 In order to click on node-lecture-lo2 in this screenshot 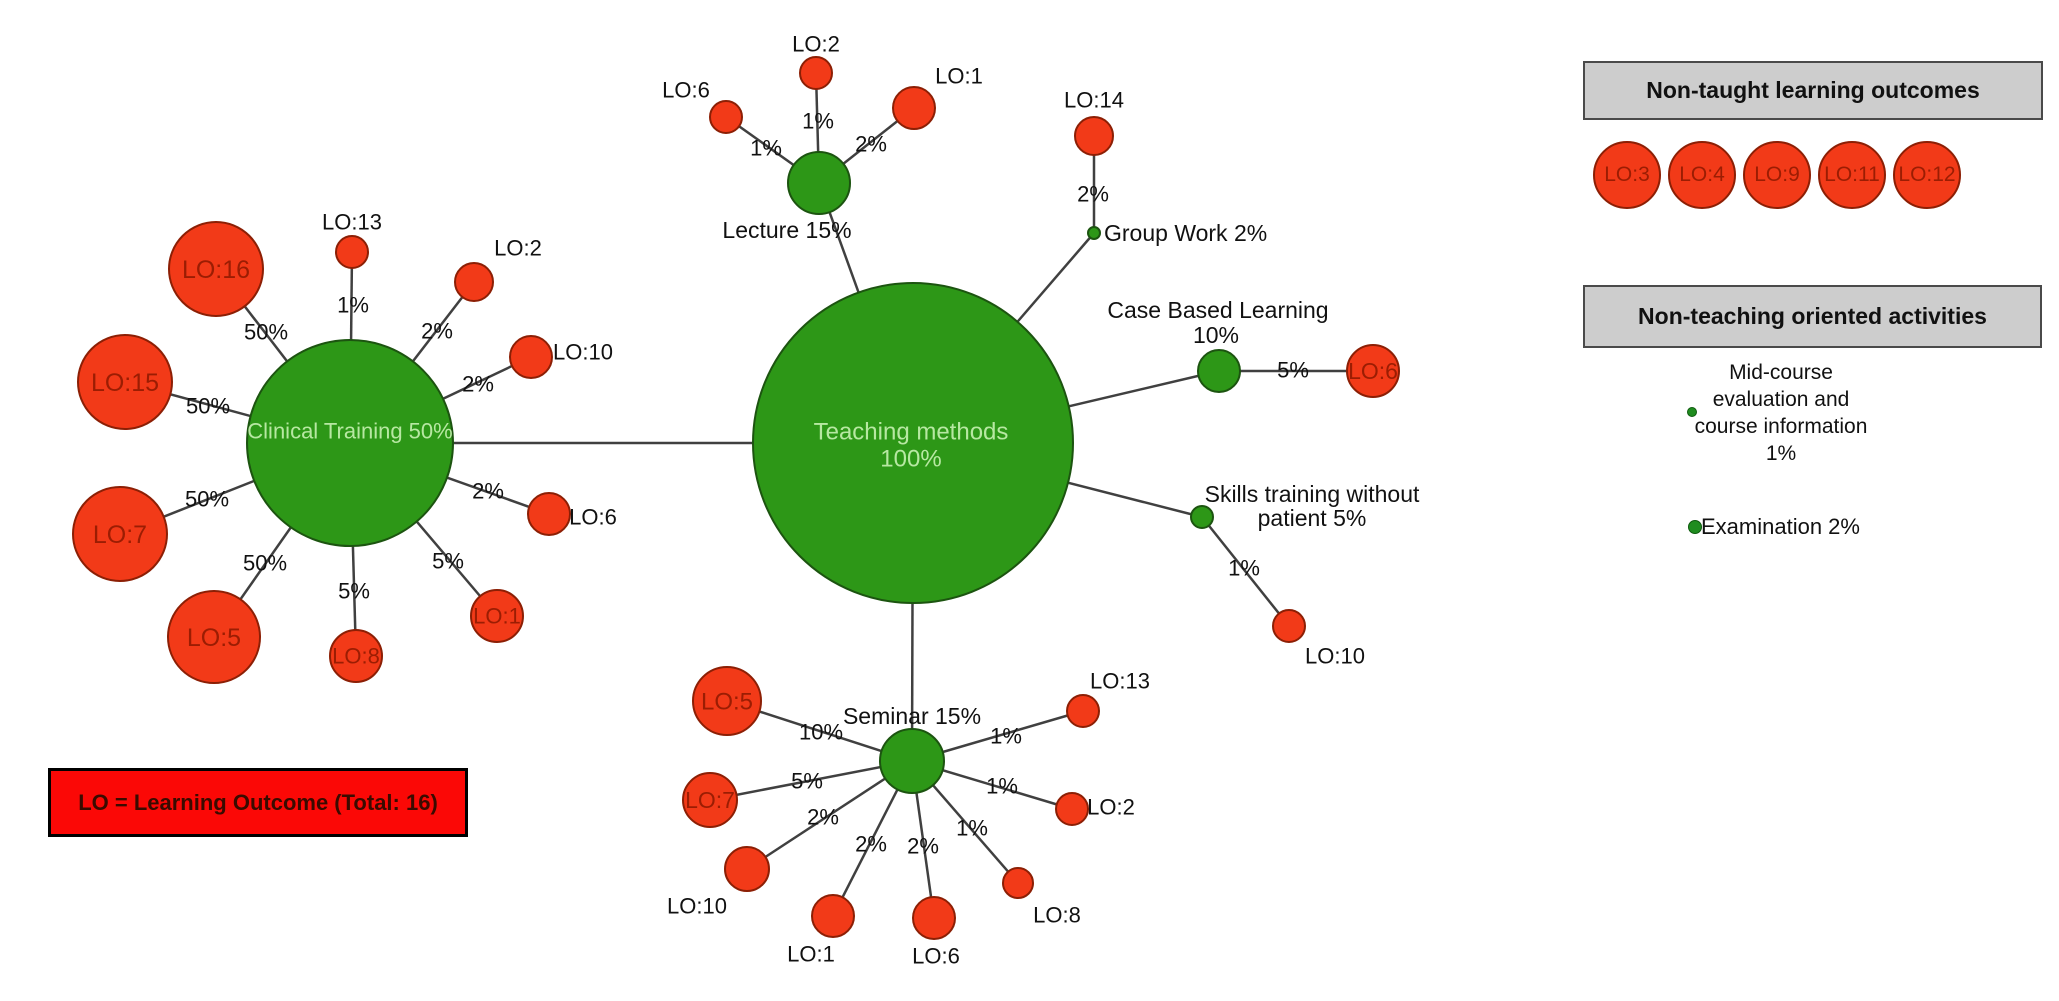, I will do `click(816, 73)`.